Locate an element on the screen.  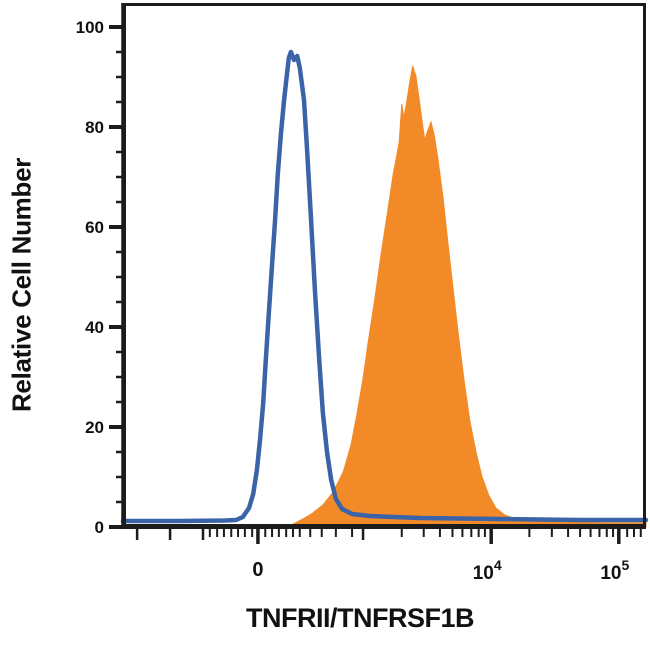
x-axis-label: TNFRII/TNFRSF1B is located at coordinates (360, 618).